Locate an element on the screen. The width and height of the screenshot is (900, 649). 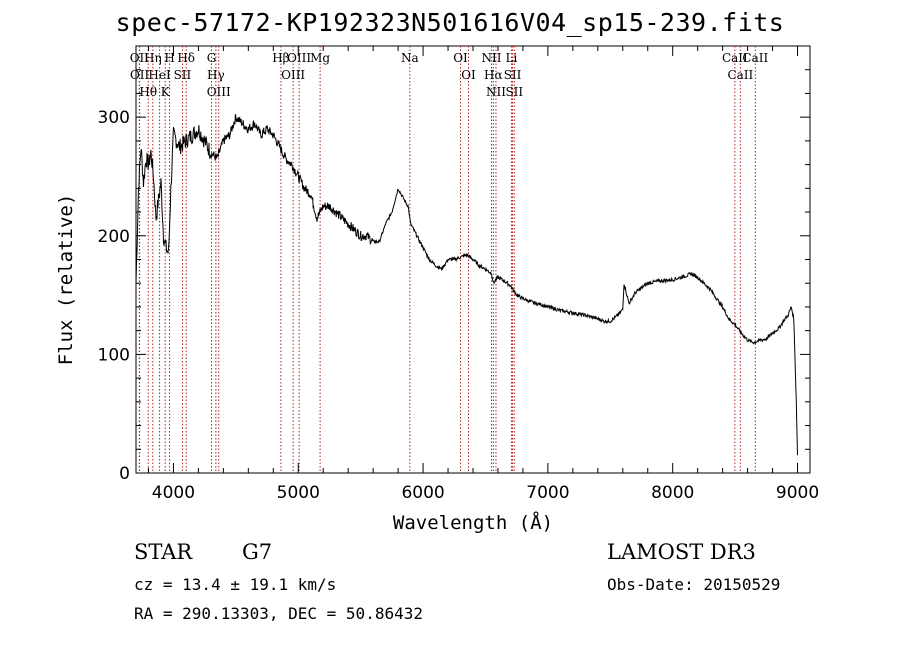
line-marker-label: K is located at coordinates (166, 92).